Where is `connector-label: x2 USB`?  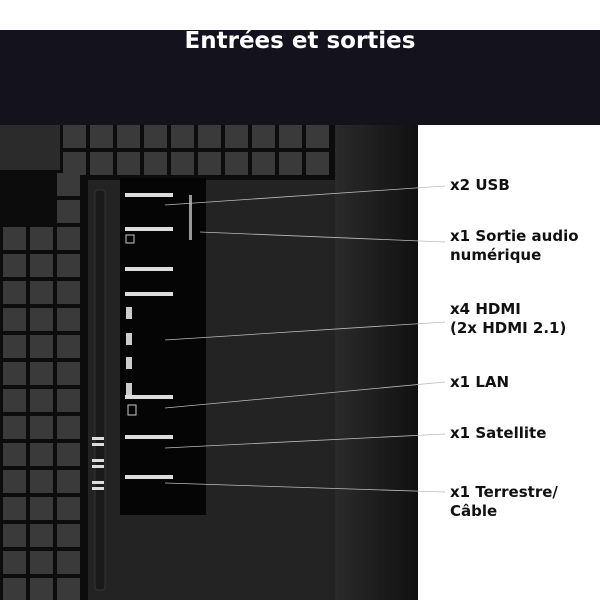
connector-label: x2 USB is located at coordinates (480, 185).